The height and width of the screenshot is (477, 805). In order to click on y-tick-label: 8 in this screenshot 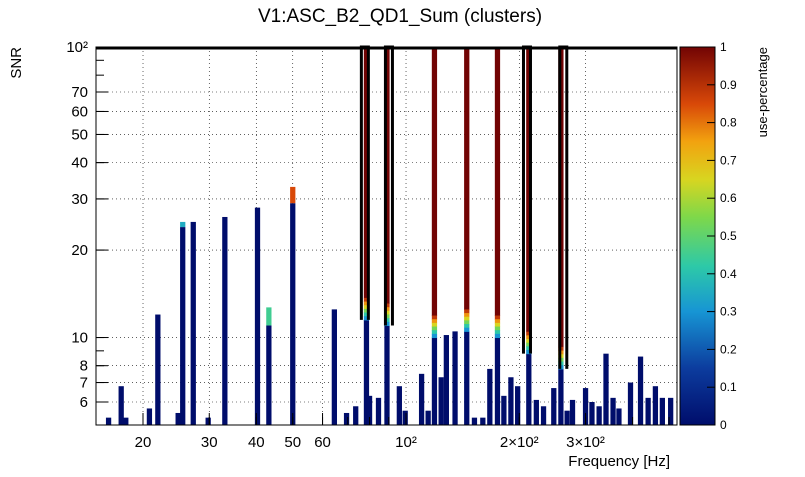, I will do `click(84, 366)`.